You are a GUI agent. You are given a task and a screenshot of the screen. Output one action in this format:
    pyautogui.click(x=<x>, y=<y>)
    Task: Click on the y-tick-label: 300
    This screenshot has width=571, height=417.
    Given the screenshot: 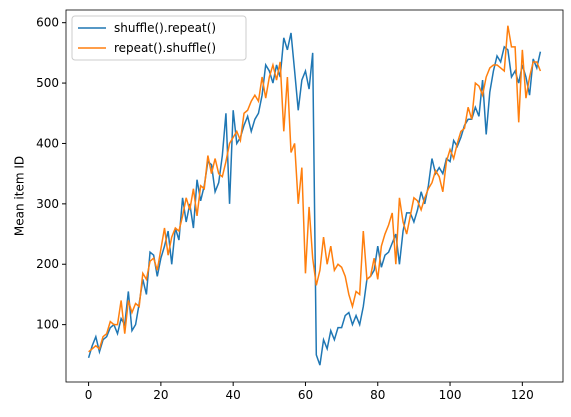 What is the action you would take?
    pyautogui.click(x=47, y=204)
    